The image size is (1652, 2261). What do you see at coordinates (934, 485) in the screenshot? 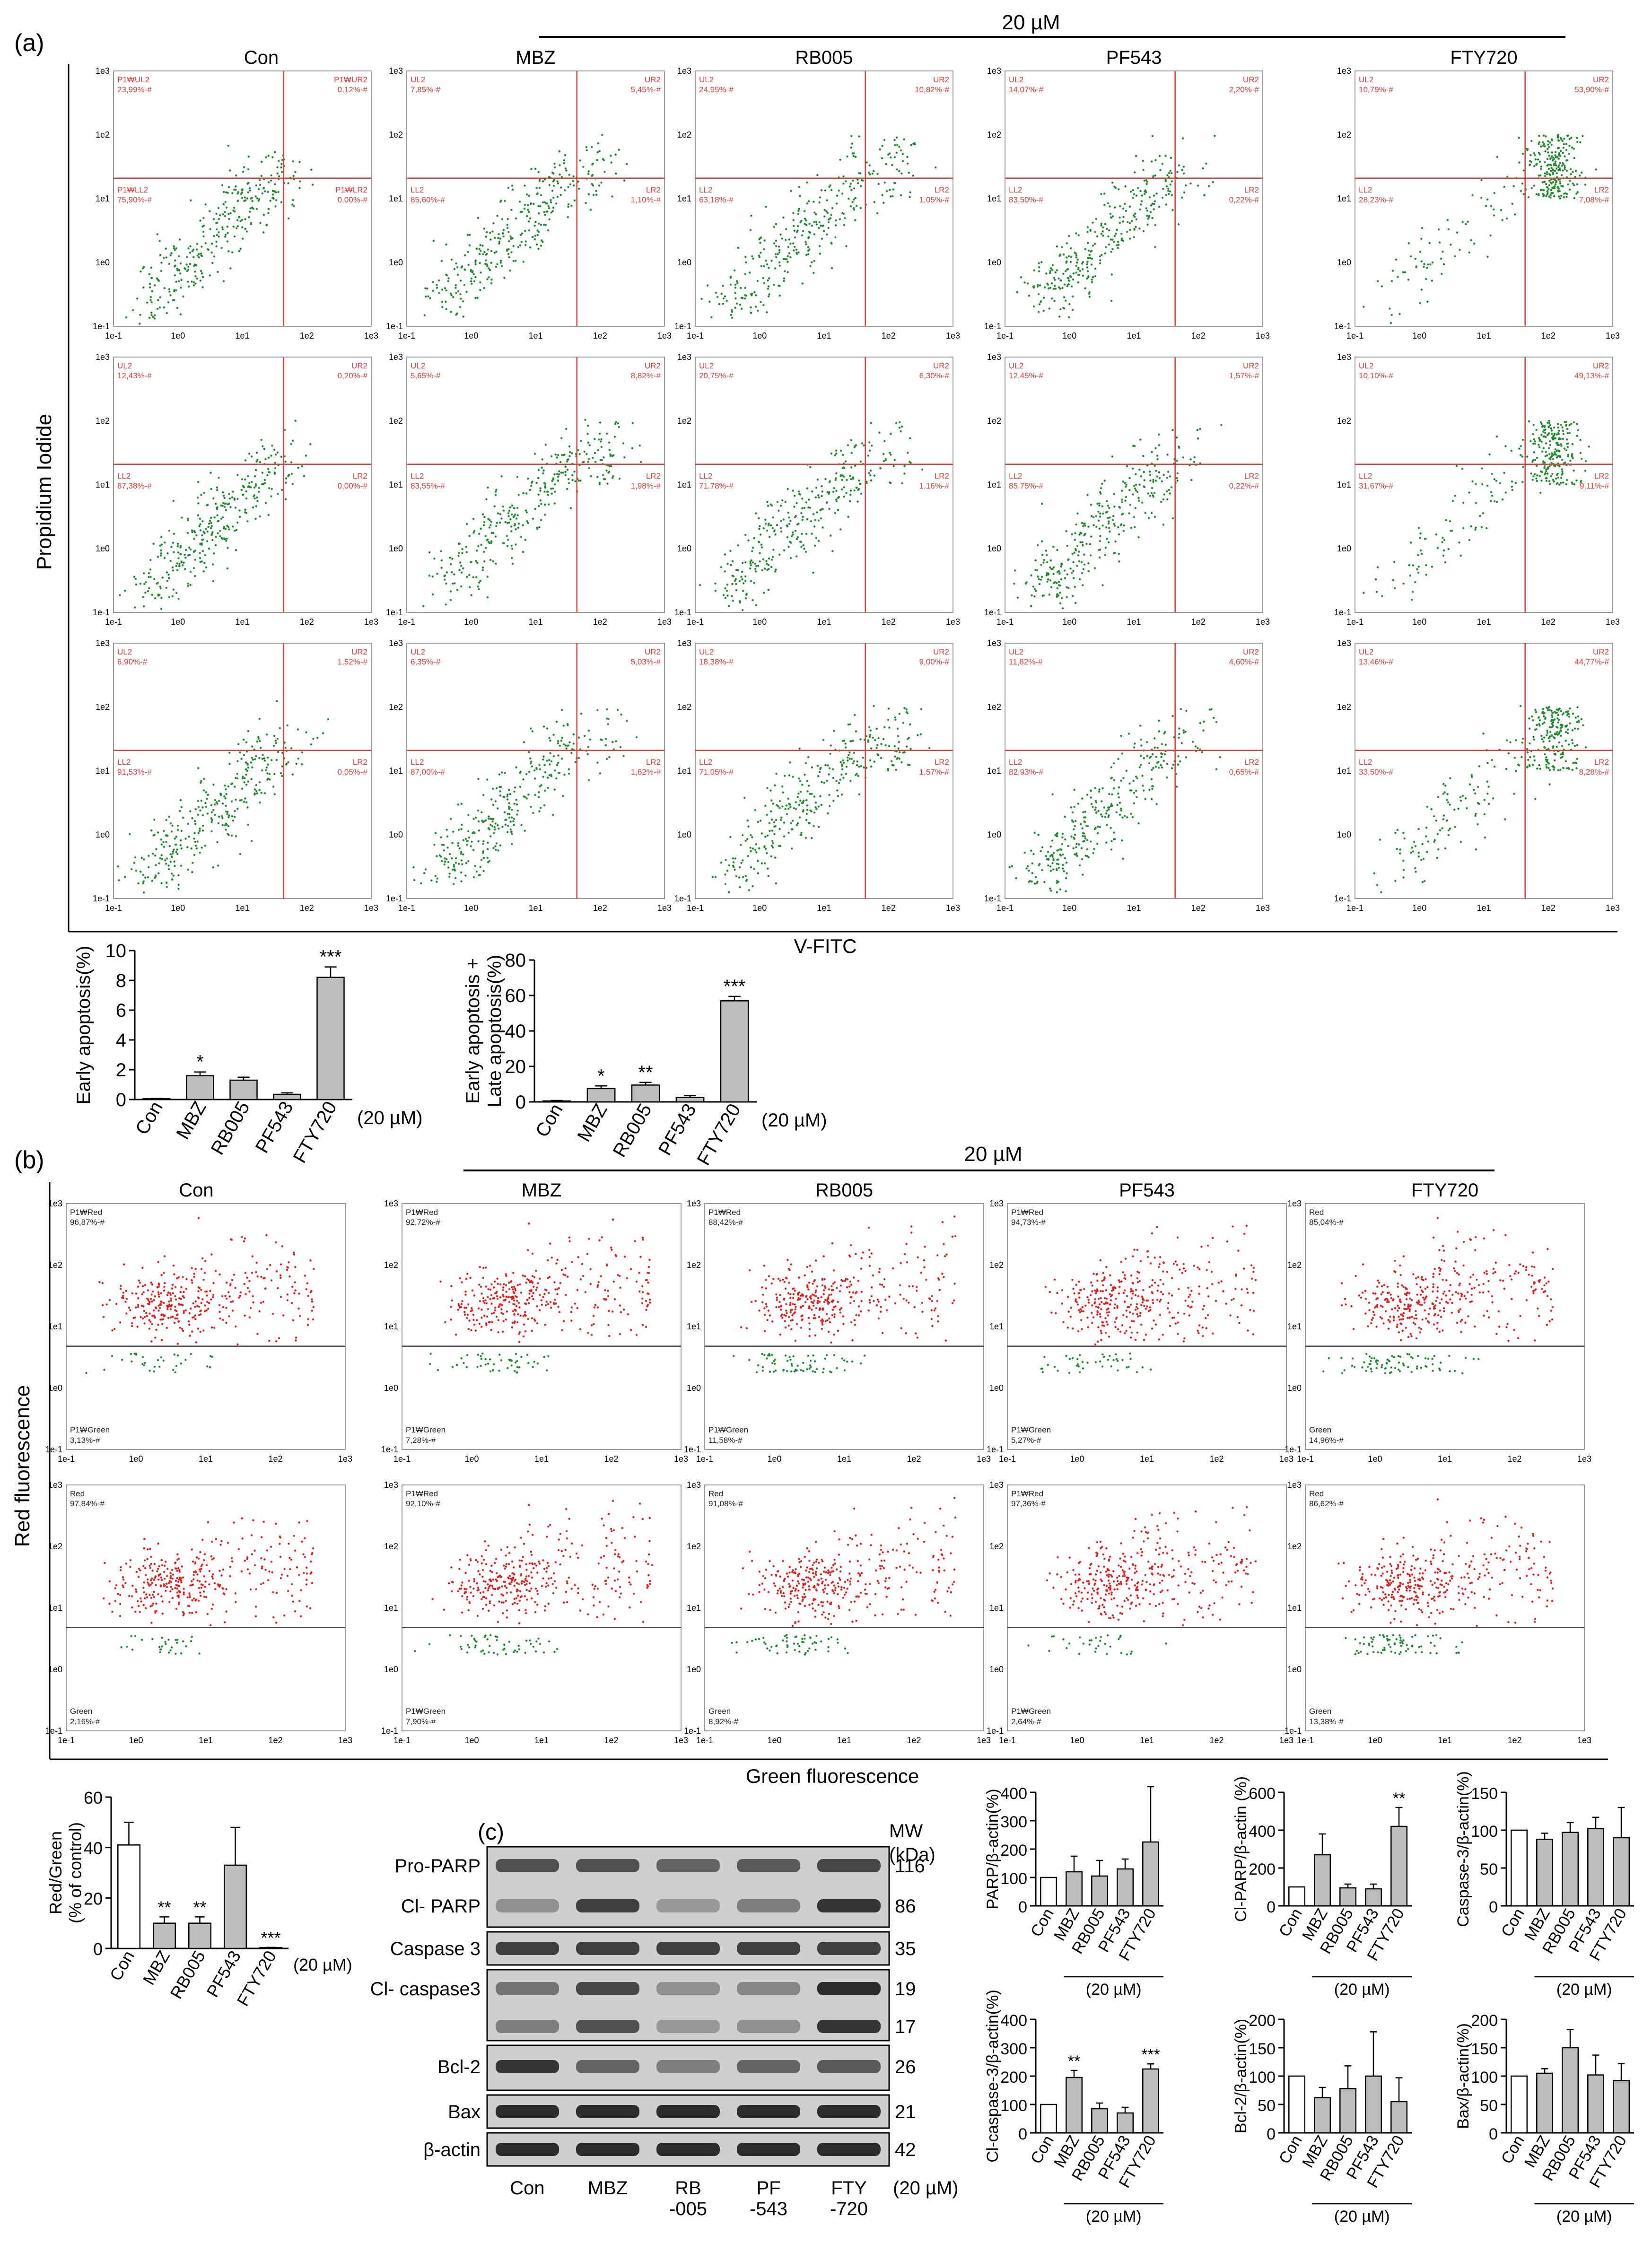
I see `quadrant-text: 1,16%-#` at bounding box center [934, 485].